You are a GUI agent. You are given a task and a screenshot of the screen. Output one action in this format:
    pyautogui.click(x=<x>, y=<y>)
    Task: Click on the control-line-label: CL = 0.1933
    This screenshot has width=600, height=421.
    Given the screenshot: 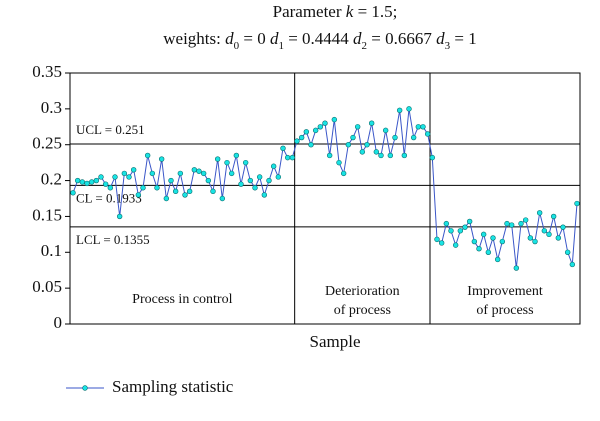 What is the action you would take?
    pyautogui.click(x=109, y=197)
    